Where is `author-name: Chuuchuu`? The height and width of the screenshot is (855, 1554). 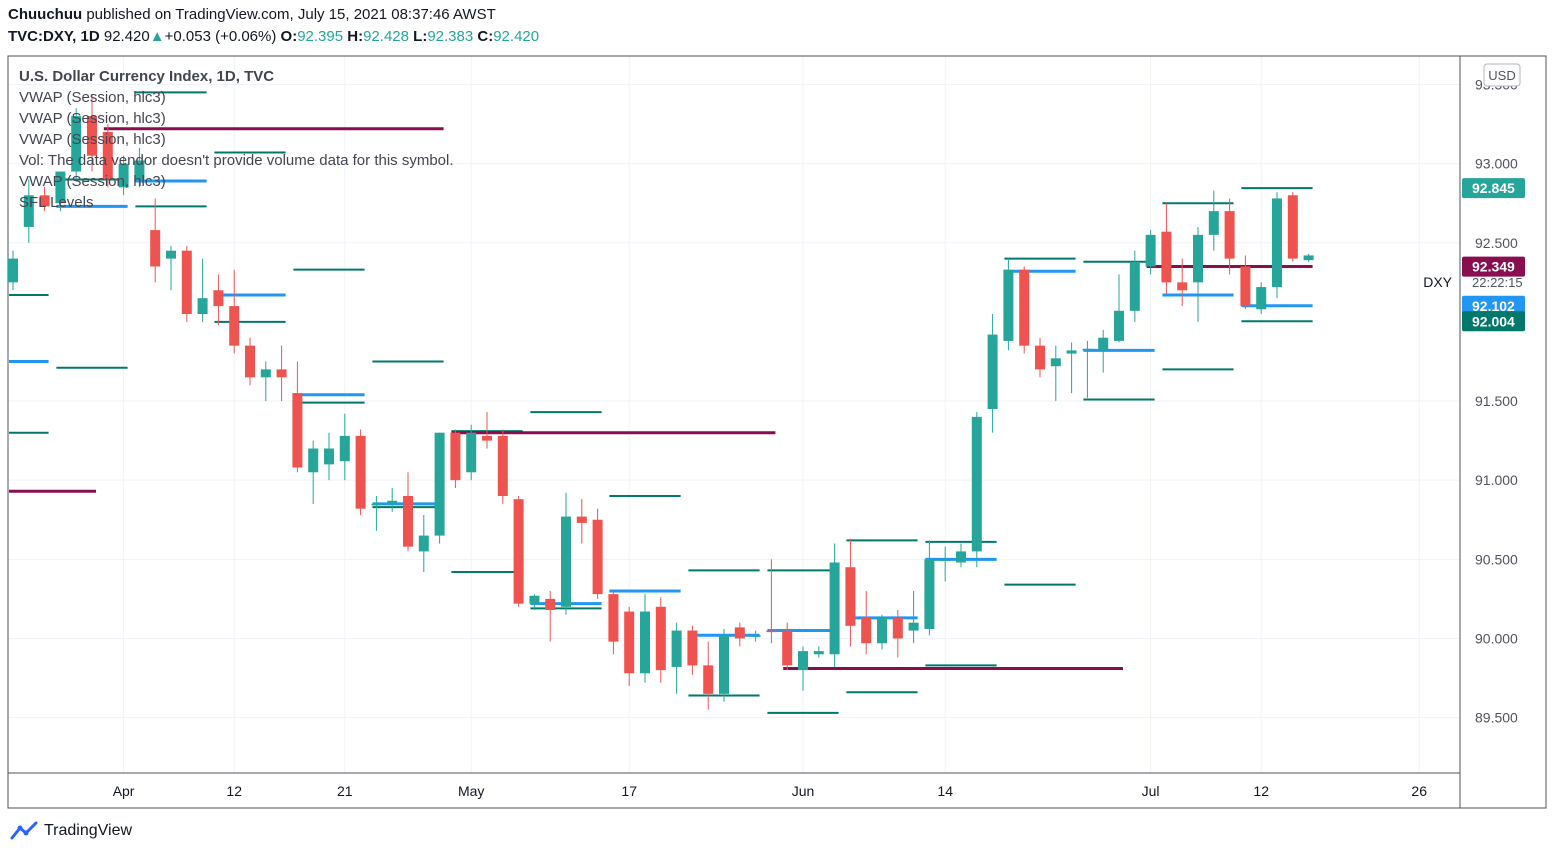
author-name: Chuuchuu is located at coordinates (45, 14).